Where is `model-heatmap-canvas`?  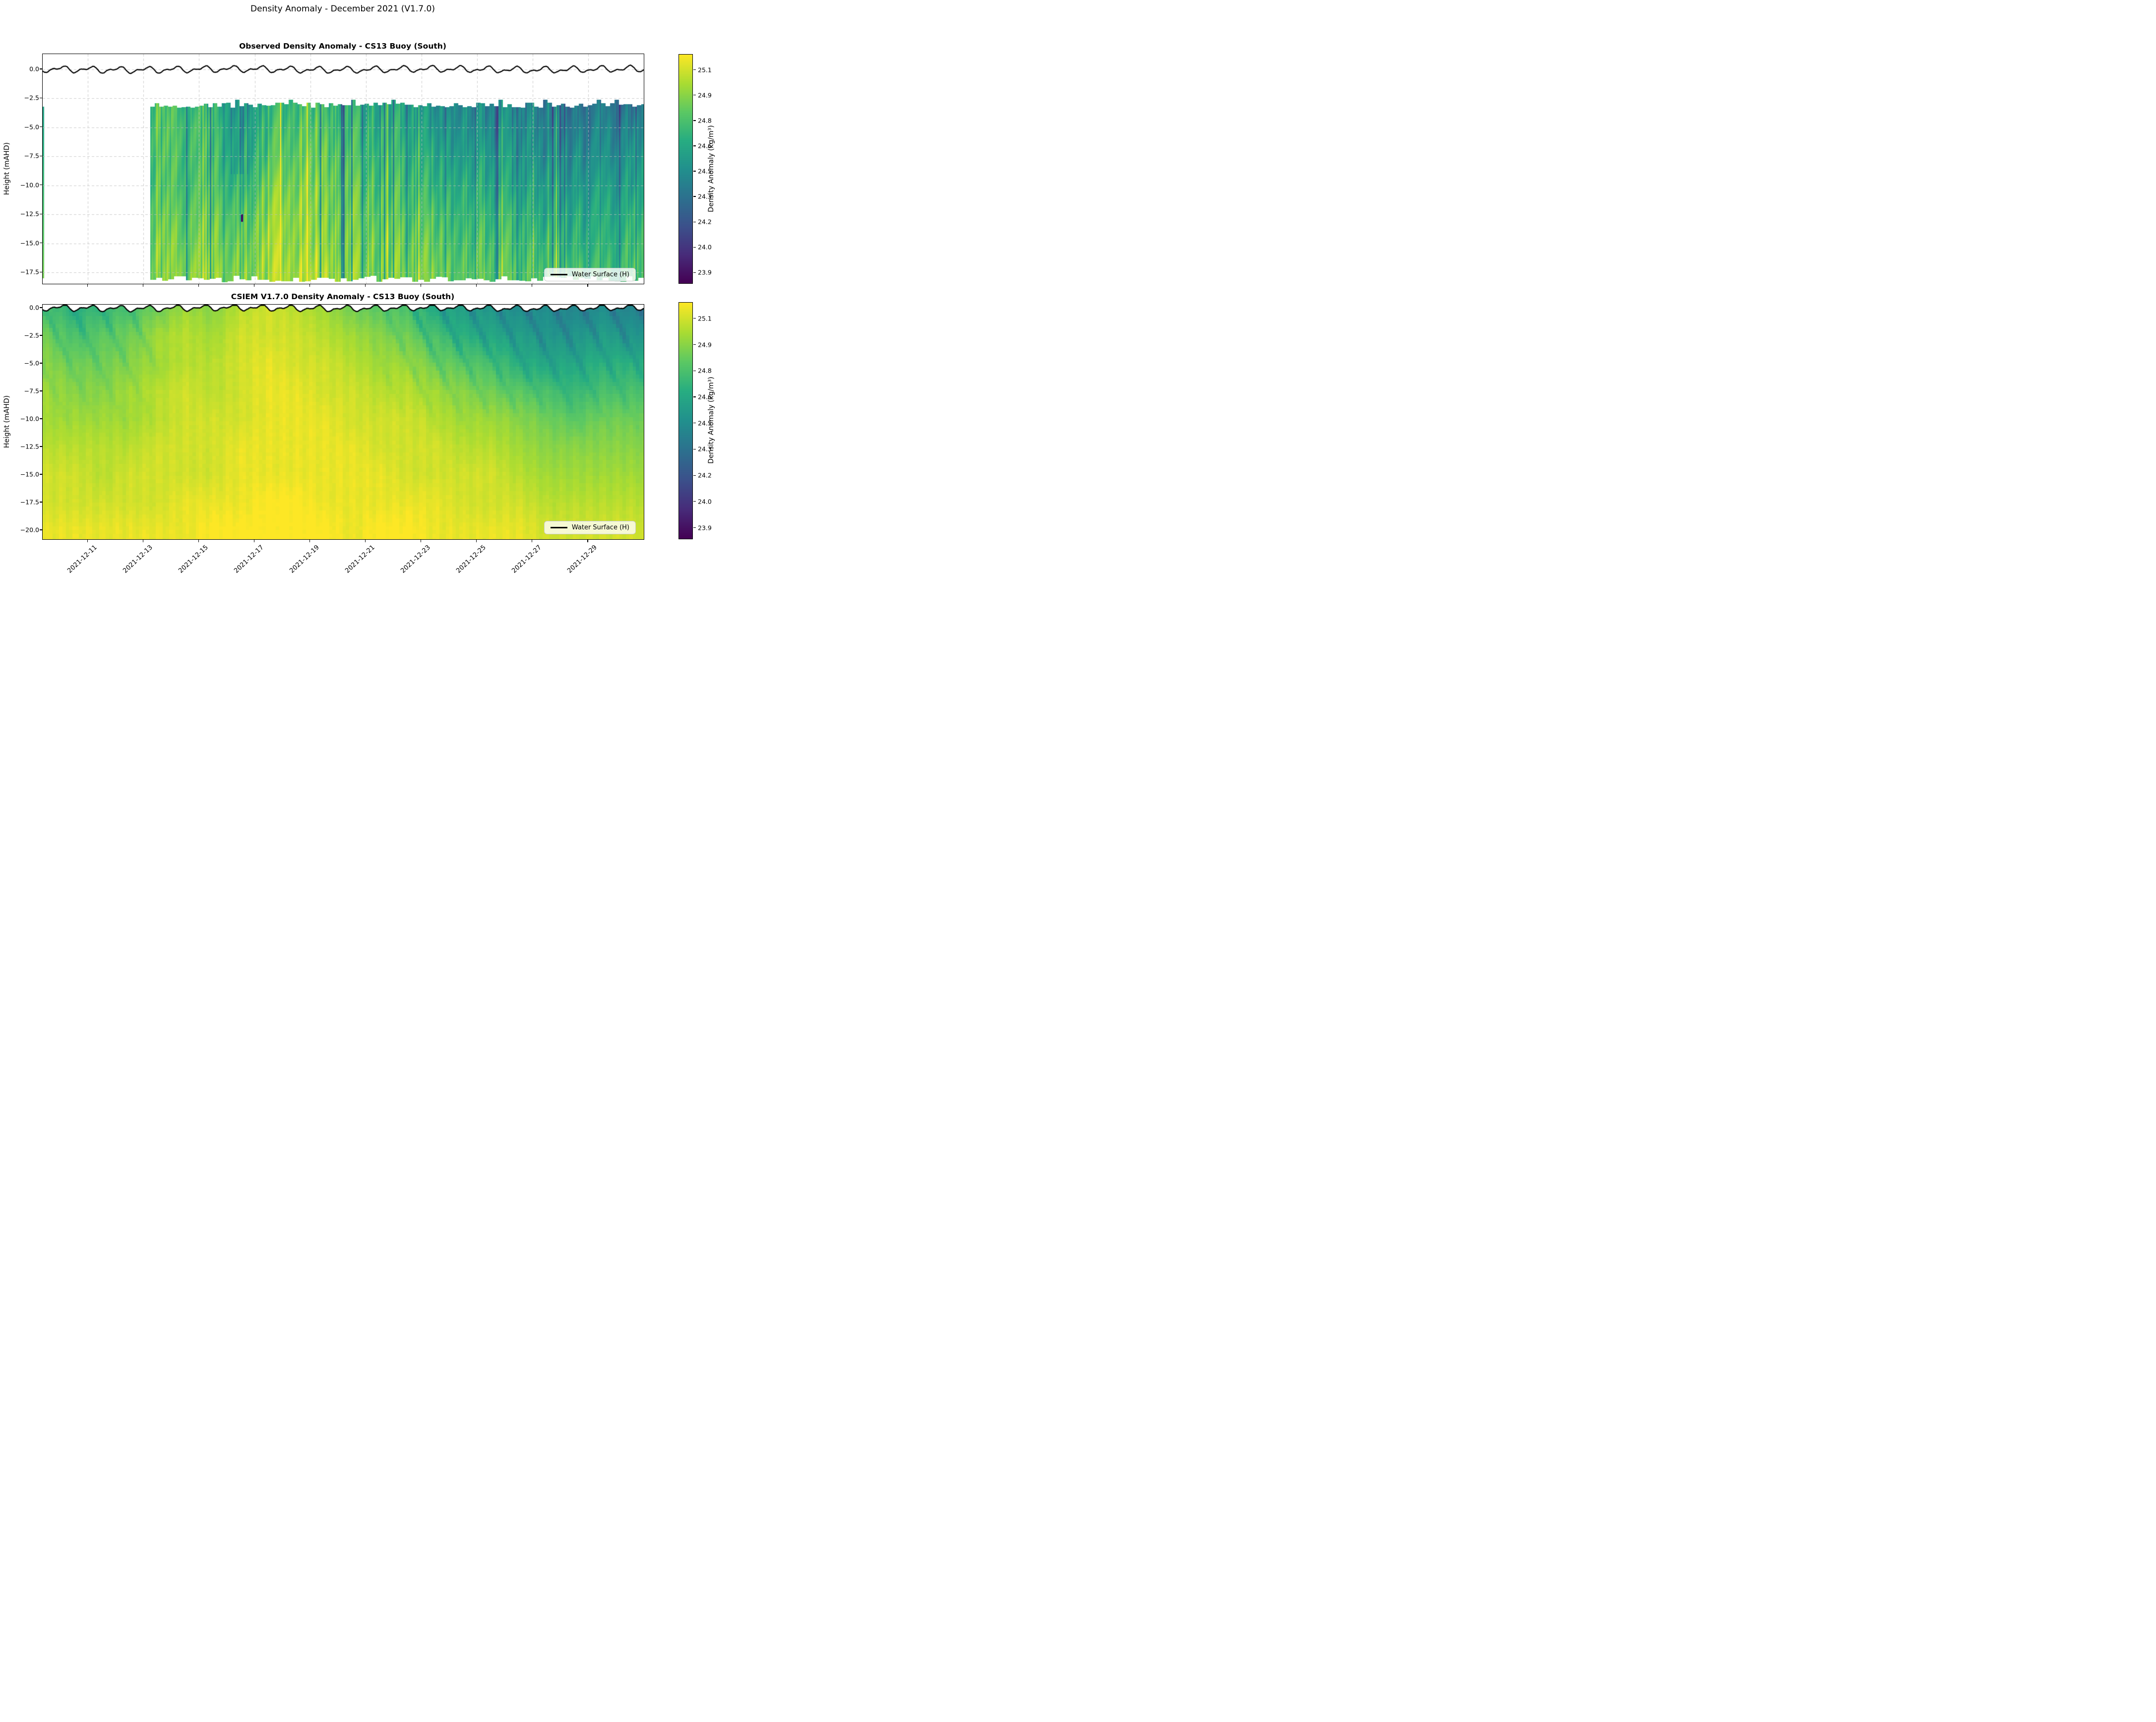 model-heatmap-canvas is located at coordinates (343, 422).